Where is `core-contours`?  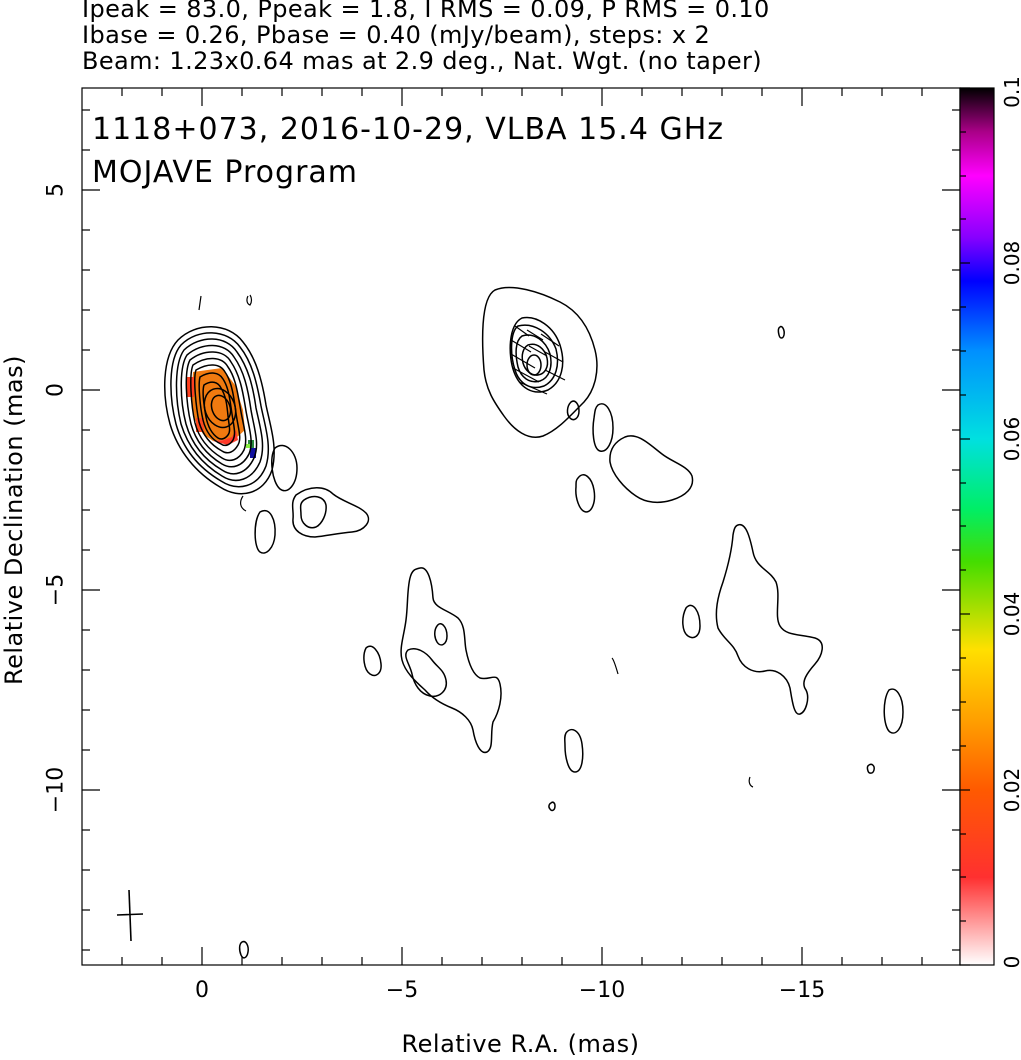
core-contours is located at coordinates (219, 403).